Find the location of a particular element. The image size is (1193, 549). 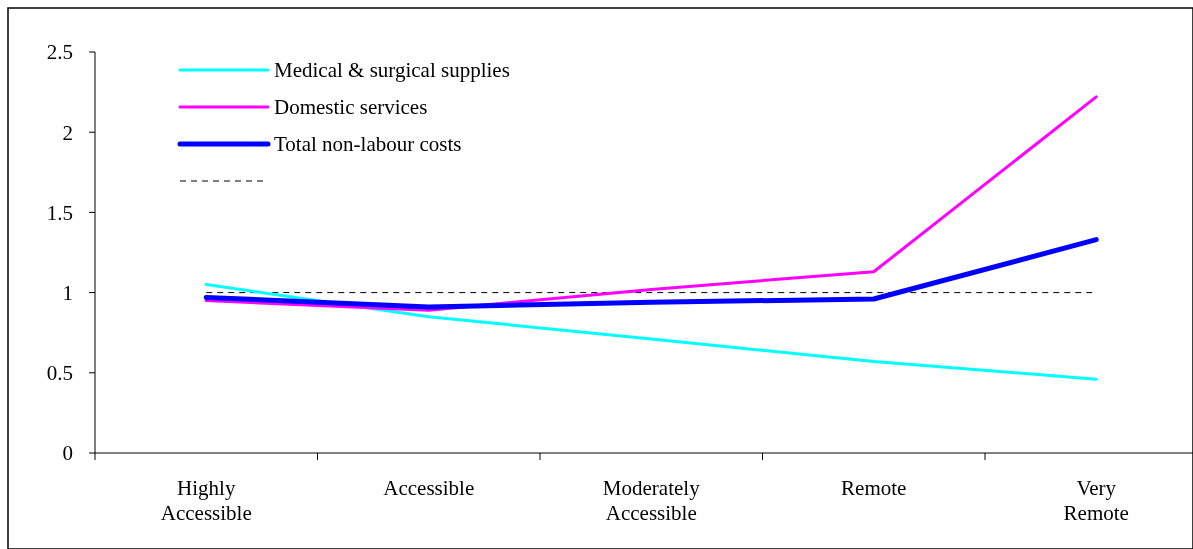

x-tick-label: Moderately Accessible is located at coordinates (651, 500).